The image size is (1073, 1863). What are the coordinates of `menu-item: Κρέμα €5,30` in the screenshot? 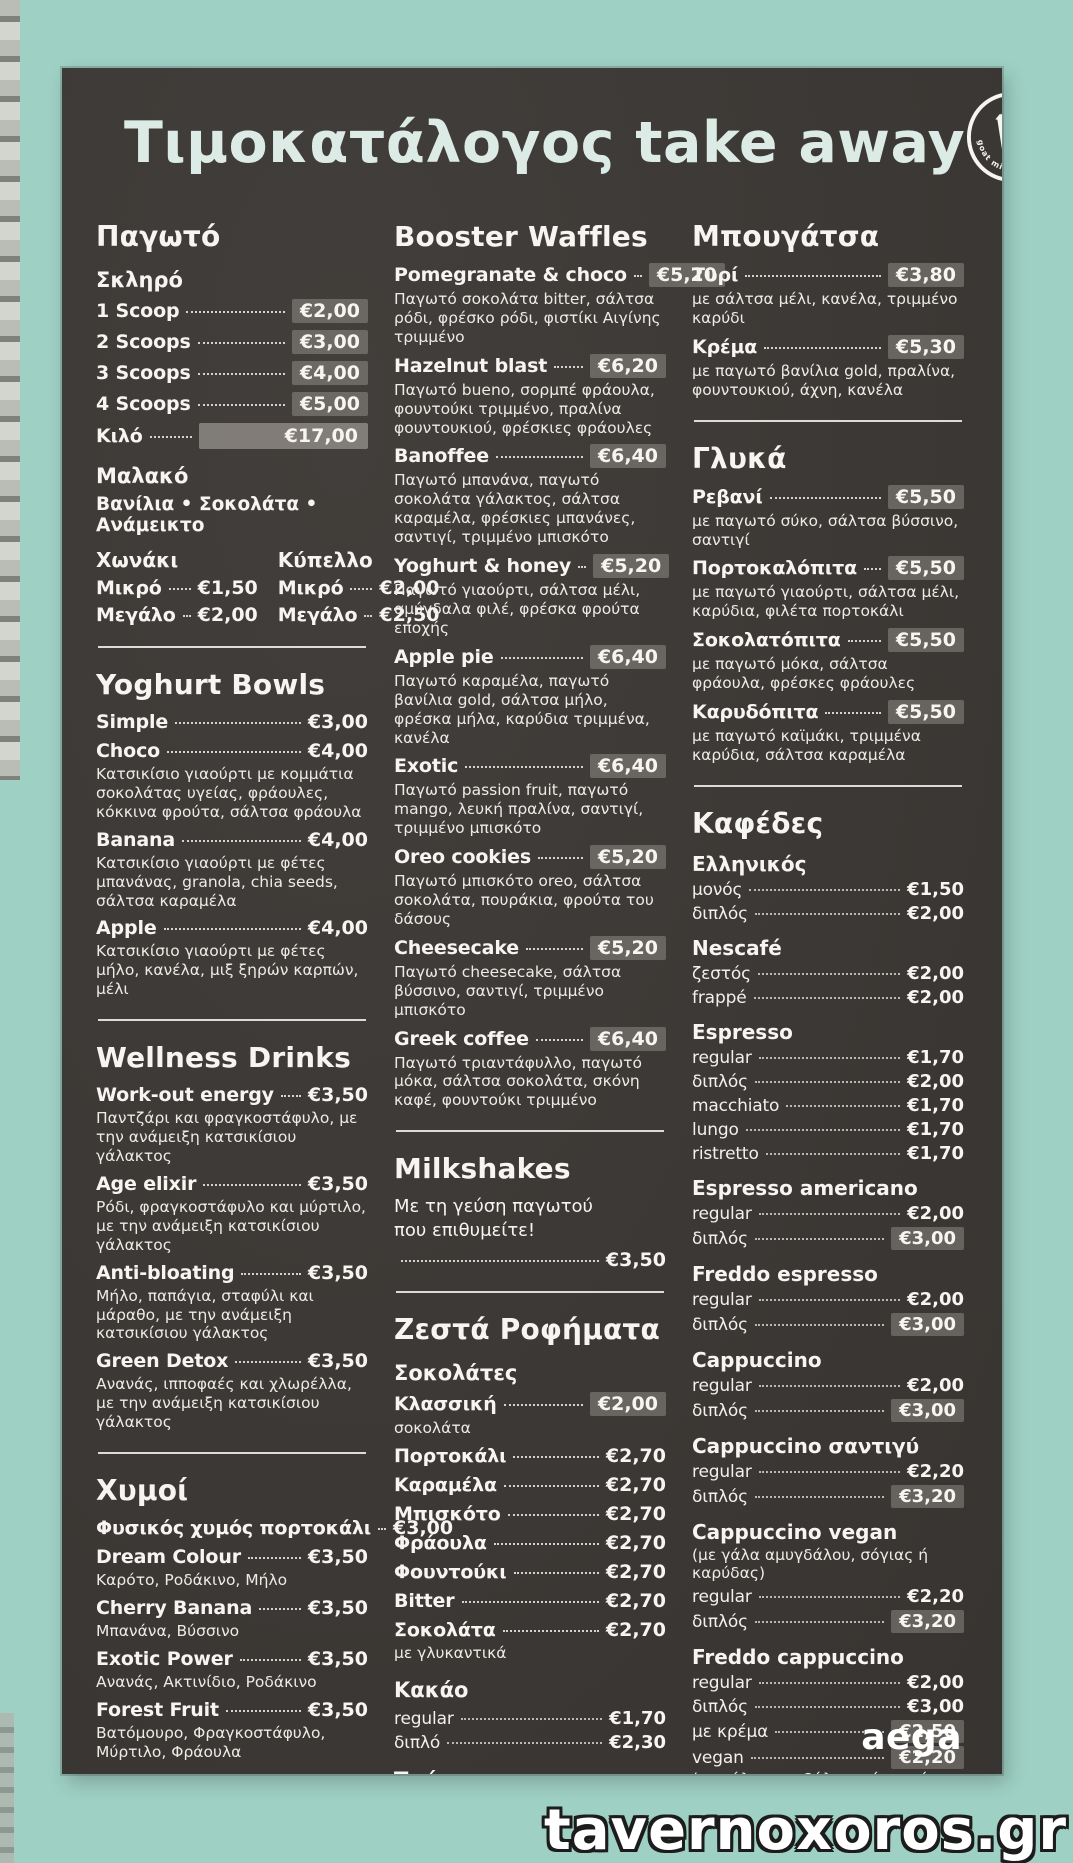 It's located at (828, 346).